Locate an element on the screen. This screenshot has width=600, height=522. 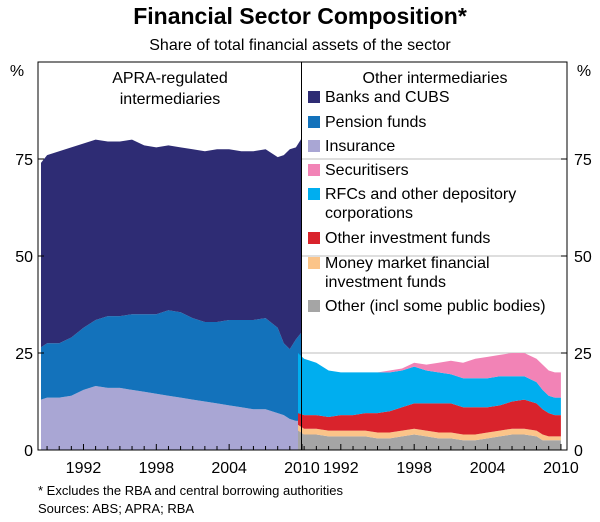
y-tick-left-0: 0 is located at coordinates (28, 451).